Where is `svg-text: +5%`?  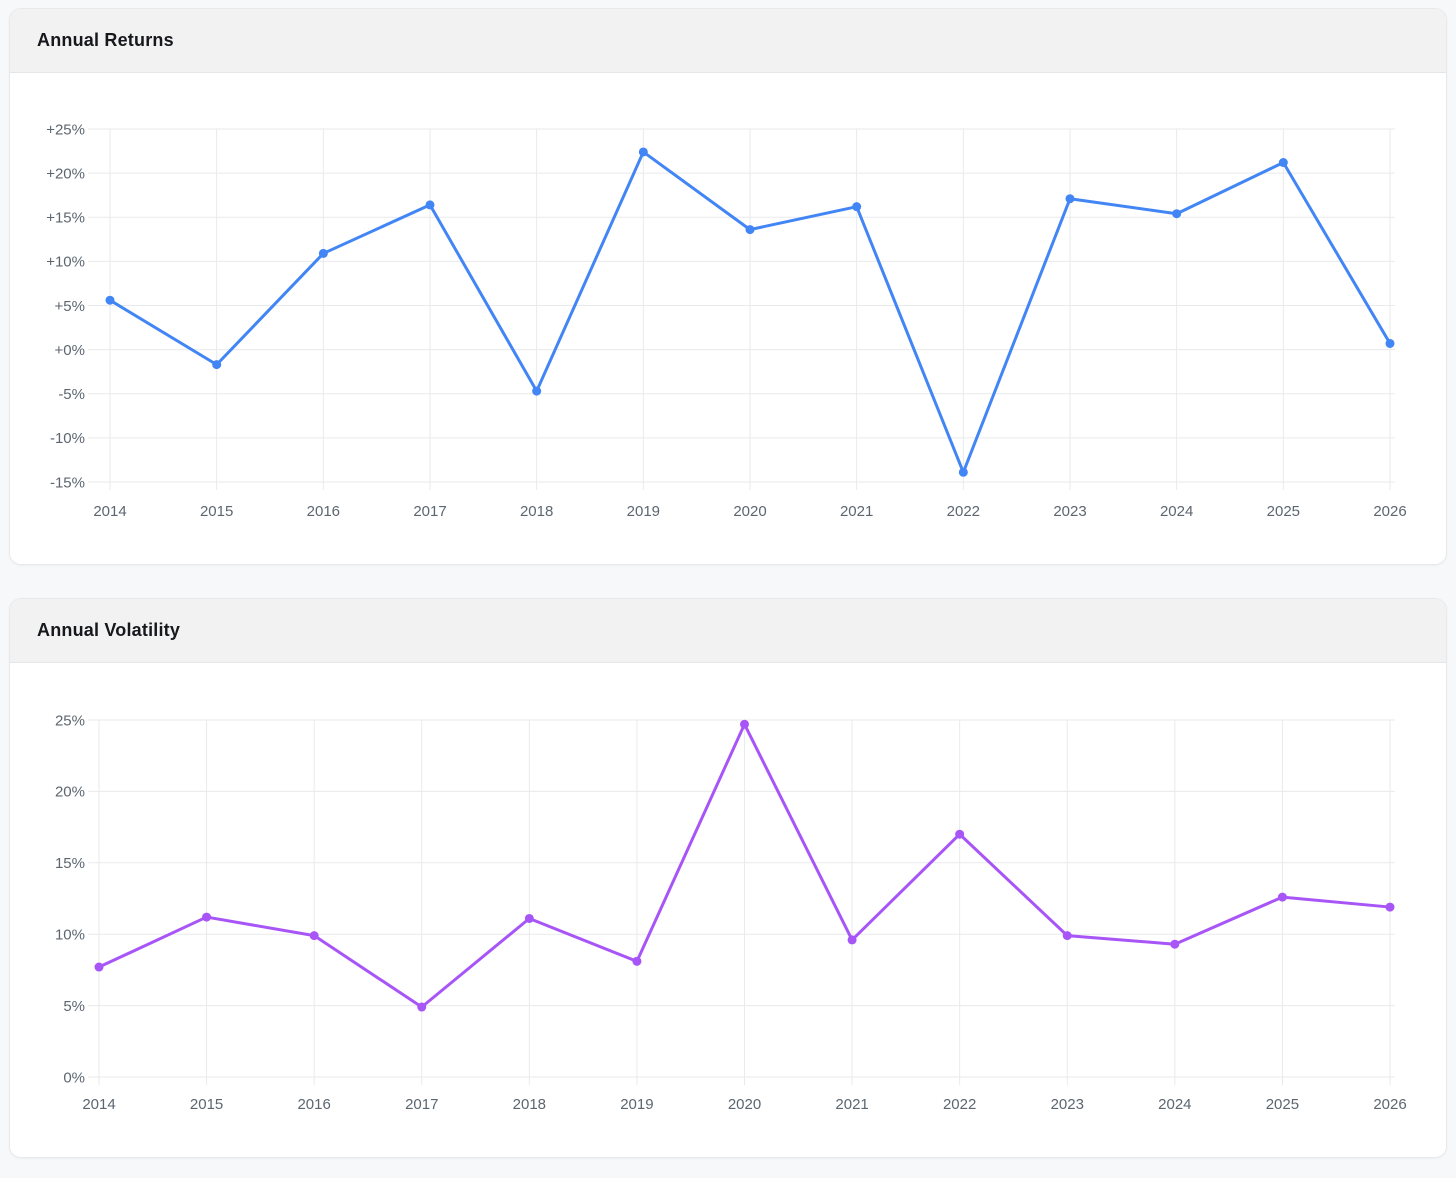
svg-text: +5% is located at coordinates (70, 306).